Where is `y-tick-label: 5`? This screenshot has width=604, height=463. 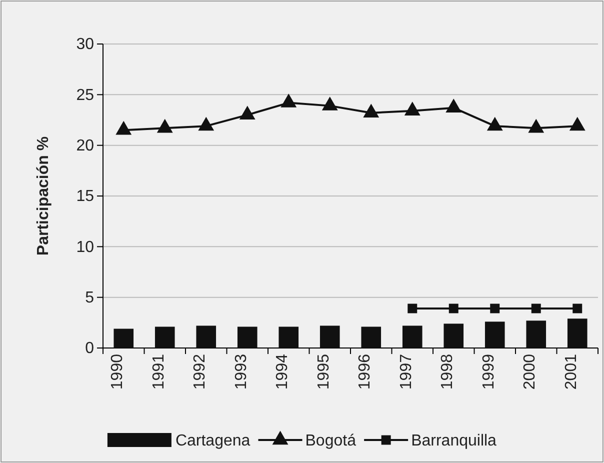
y-tick-label: 5 is located at coordinates (89, 297).